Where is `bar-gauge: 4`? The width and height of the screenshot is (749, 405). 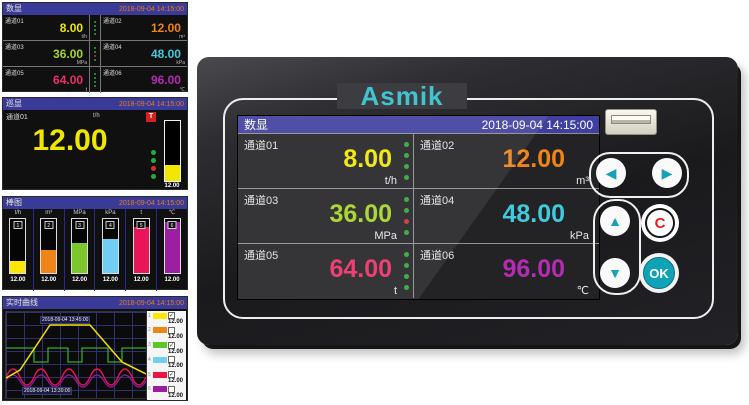 bar-gauge: 4 is located at coordinates (110, 246).